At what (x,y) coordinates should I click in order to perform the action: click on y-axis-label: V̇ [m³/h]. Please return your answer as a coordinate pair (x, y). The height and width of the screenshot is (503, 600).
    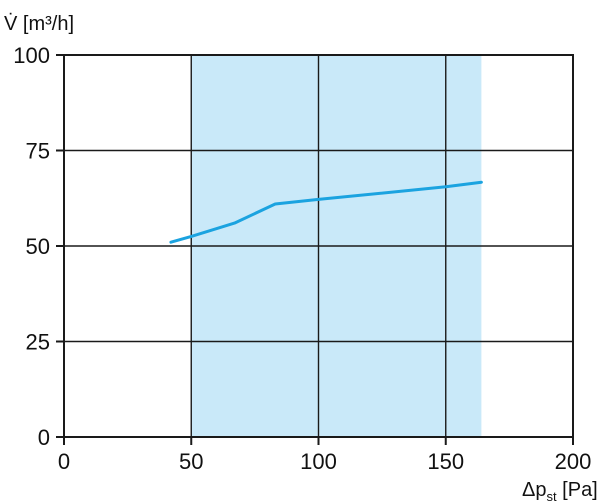
    Looking at the image, I should click on (39, 24).